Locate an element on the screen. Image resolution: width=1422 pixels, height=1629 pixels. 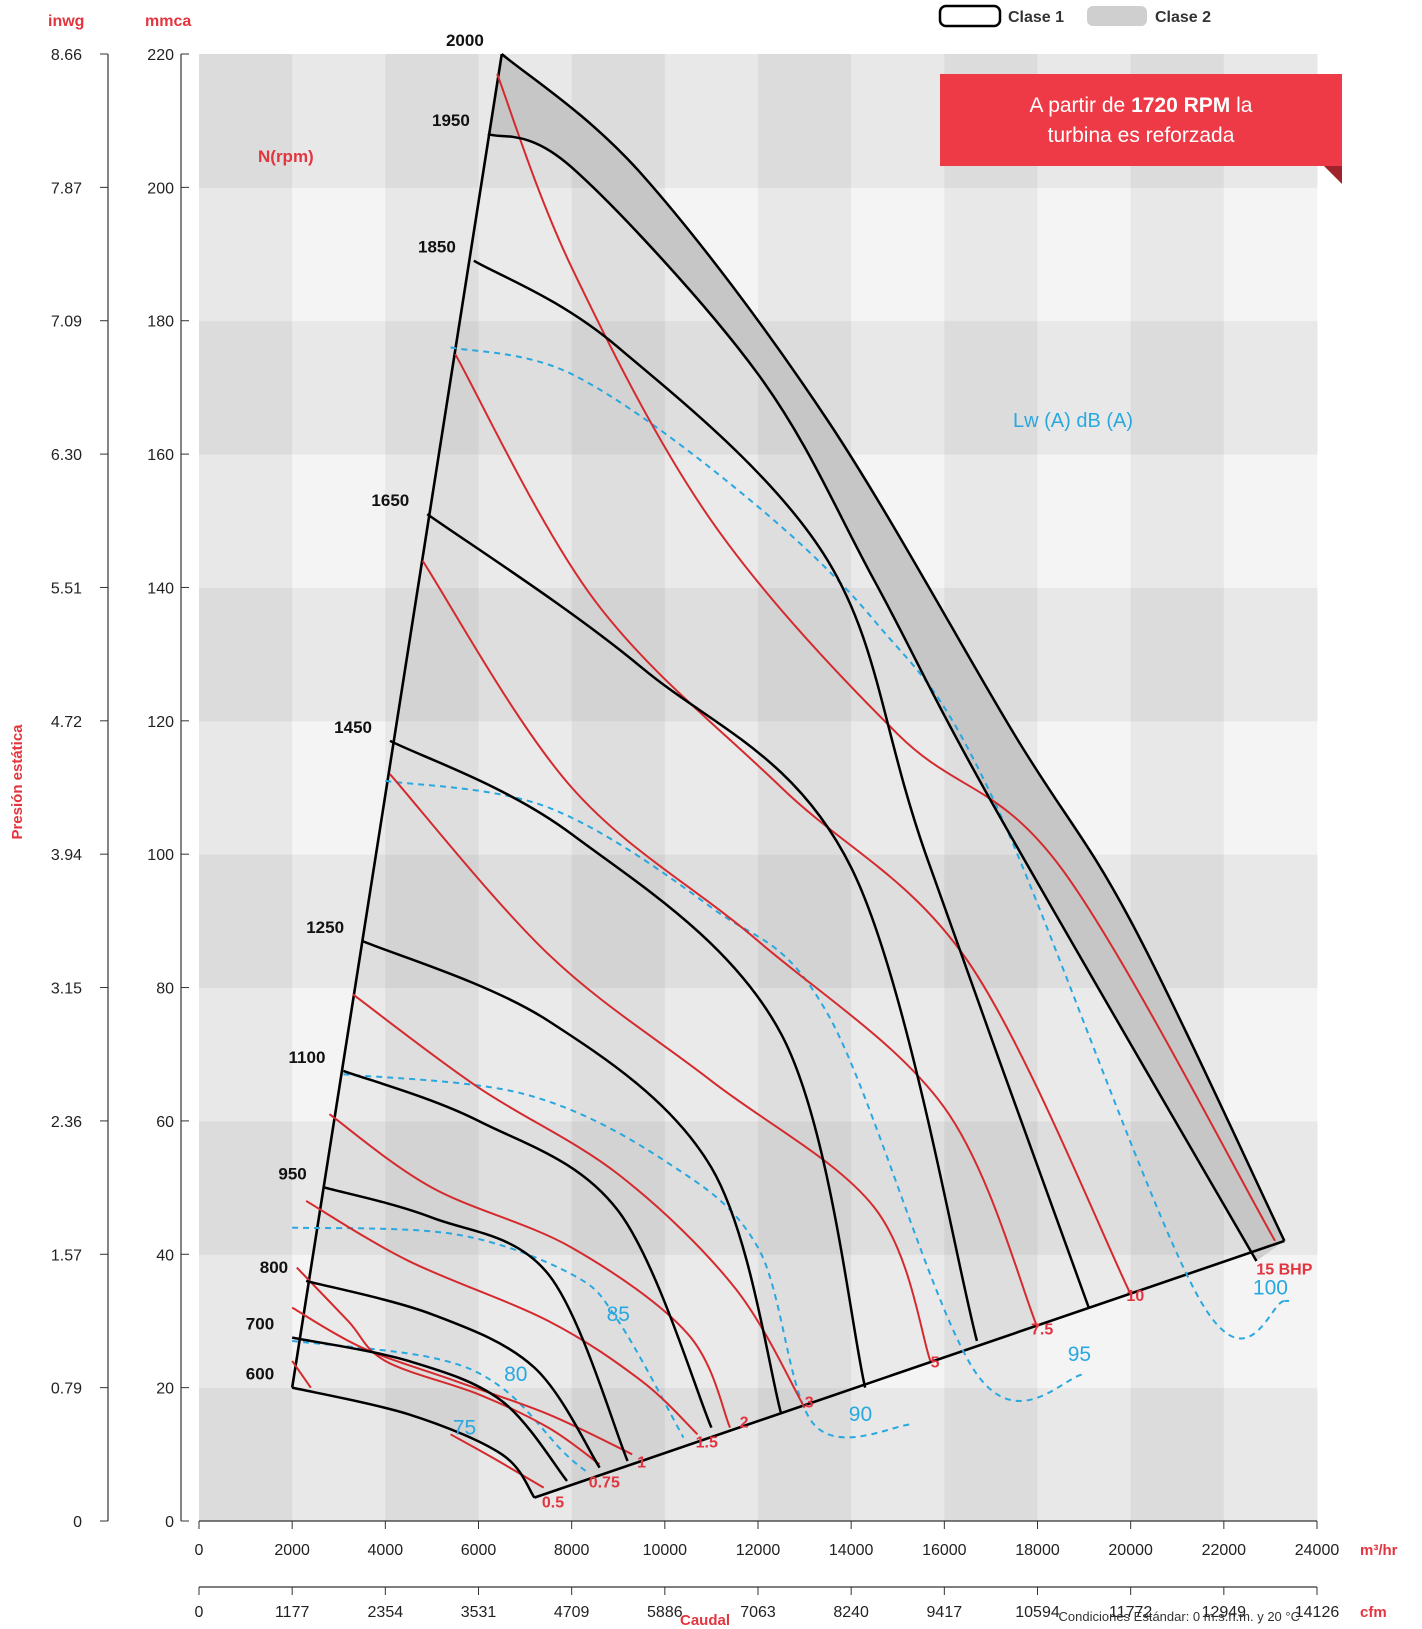
rpm-label-1450: 1450 is located at coordinates (353, 727).